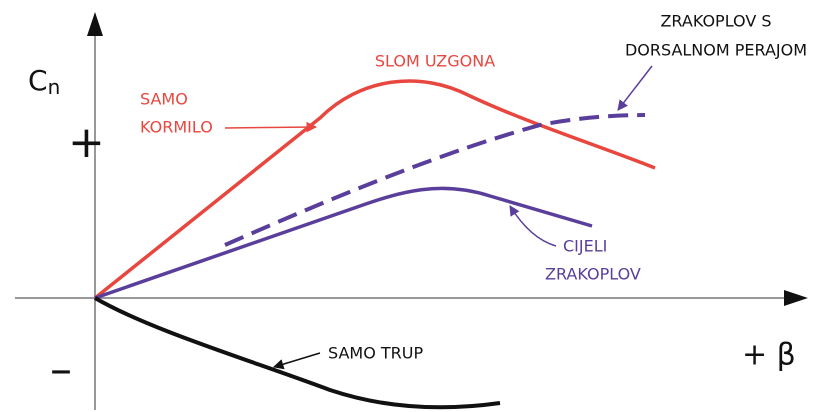  What do you see at coordinates (38, 80) in the screenshot?
I see `y-label-main: C` at bounding box center [38, 80].